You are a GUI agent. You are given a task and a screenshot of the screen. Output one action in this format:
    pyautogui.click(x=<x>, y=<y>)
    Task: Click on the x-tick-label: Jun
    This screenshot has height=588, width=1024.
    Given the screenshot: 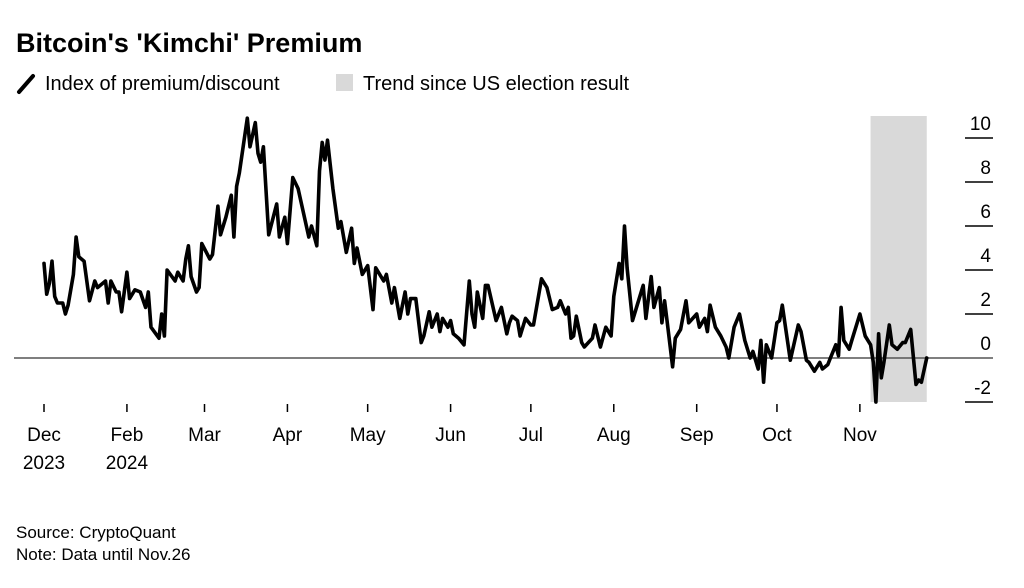 What is the action you would take?
    pyautogui.click(x=450, y=435)
    